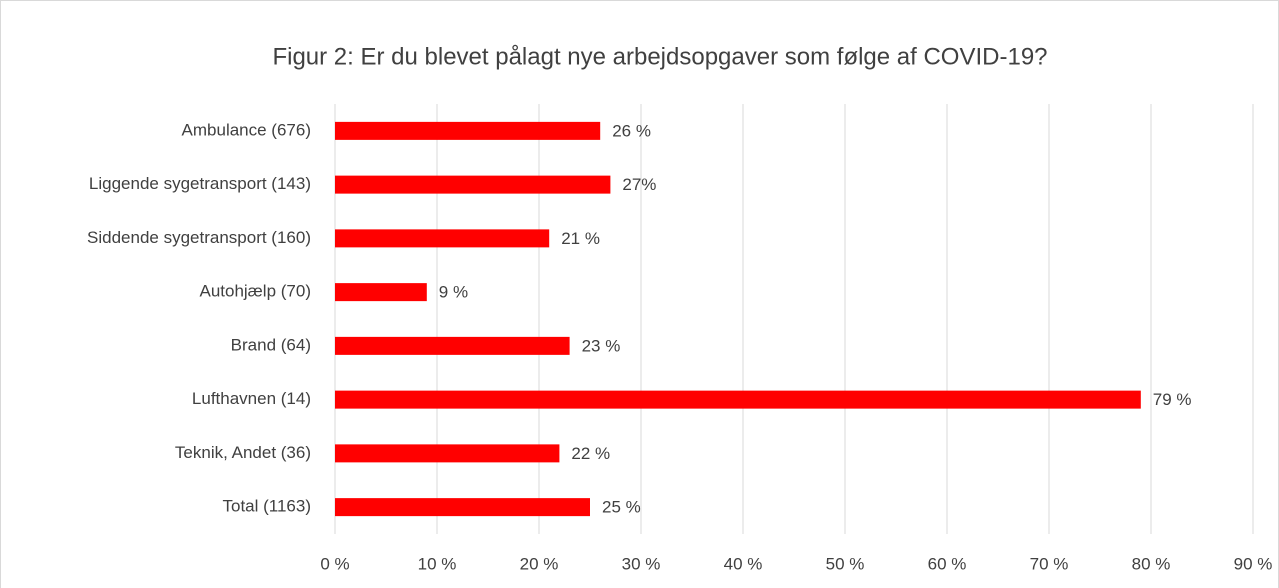 This screenshot has width=1279, height=588. I want to click on x-tick-label: 50 %, so click(845, 563).